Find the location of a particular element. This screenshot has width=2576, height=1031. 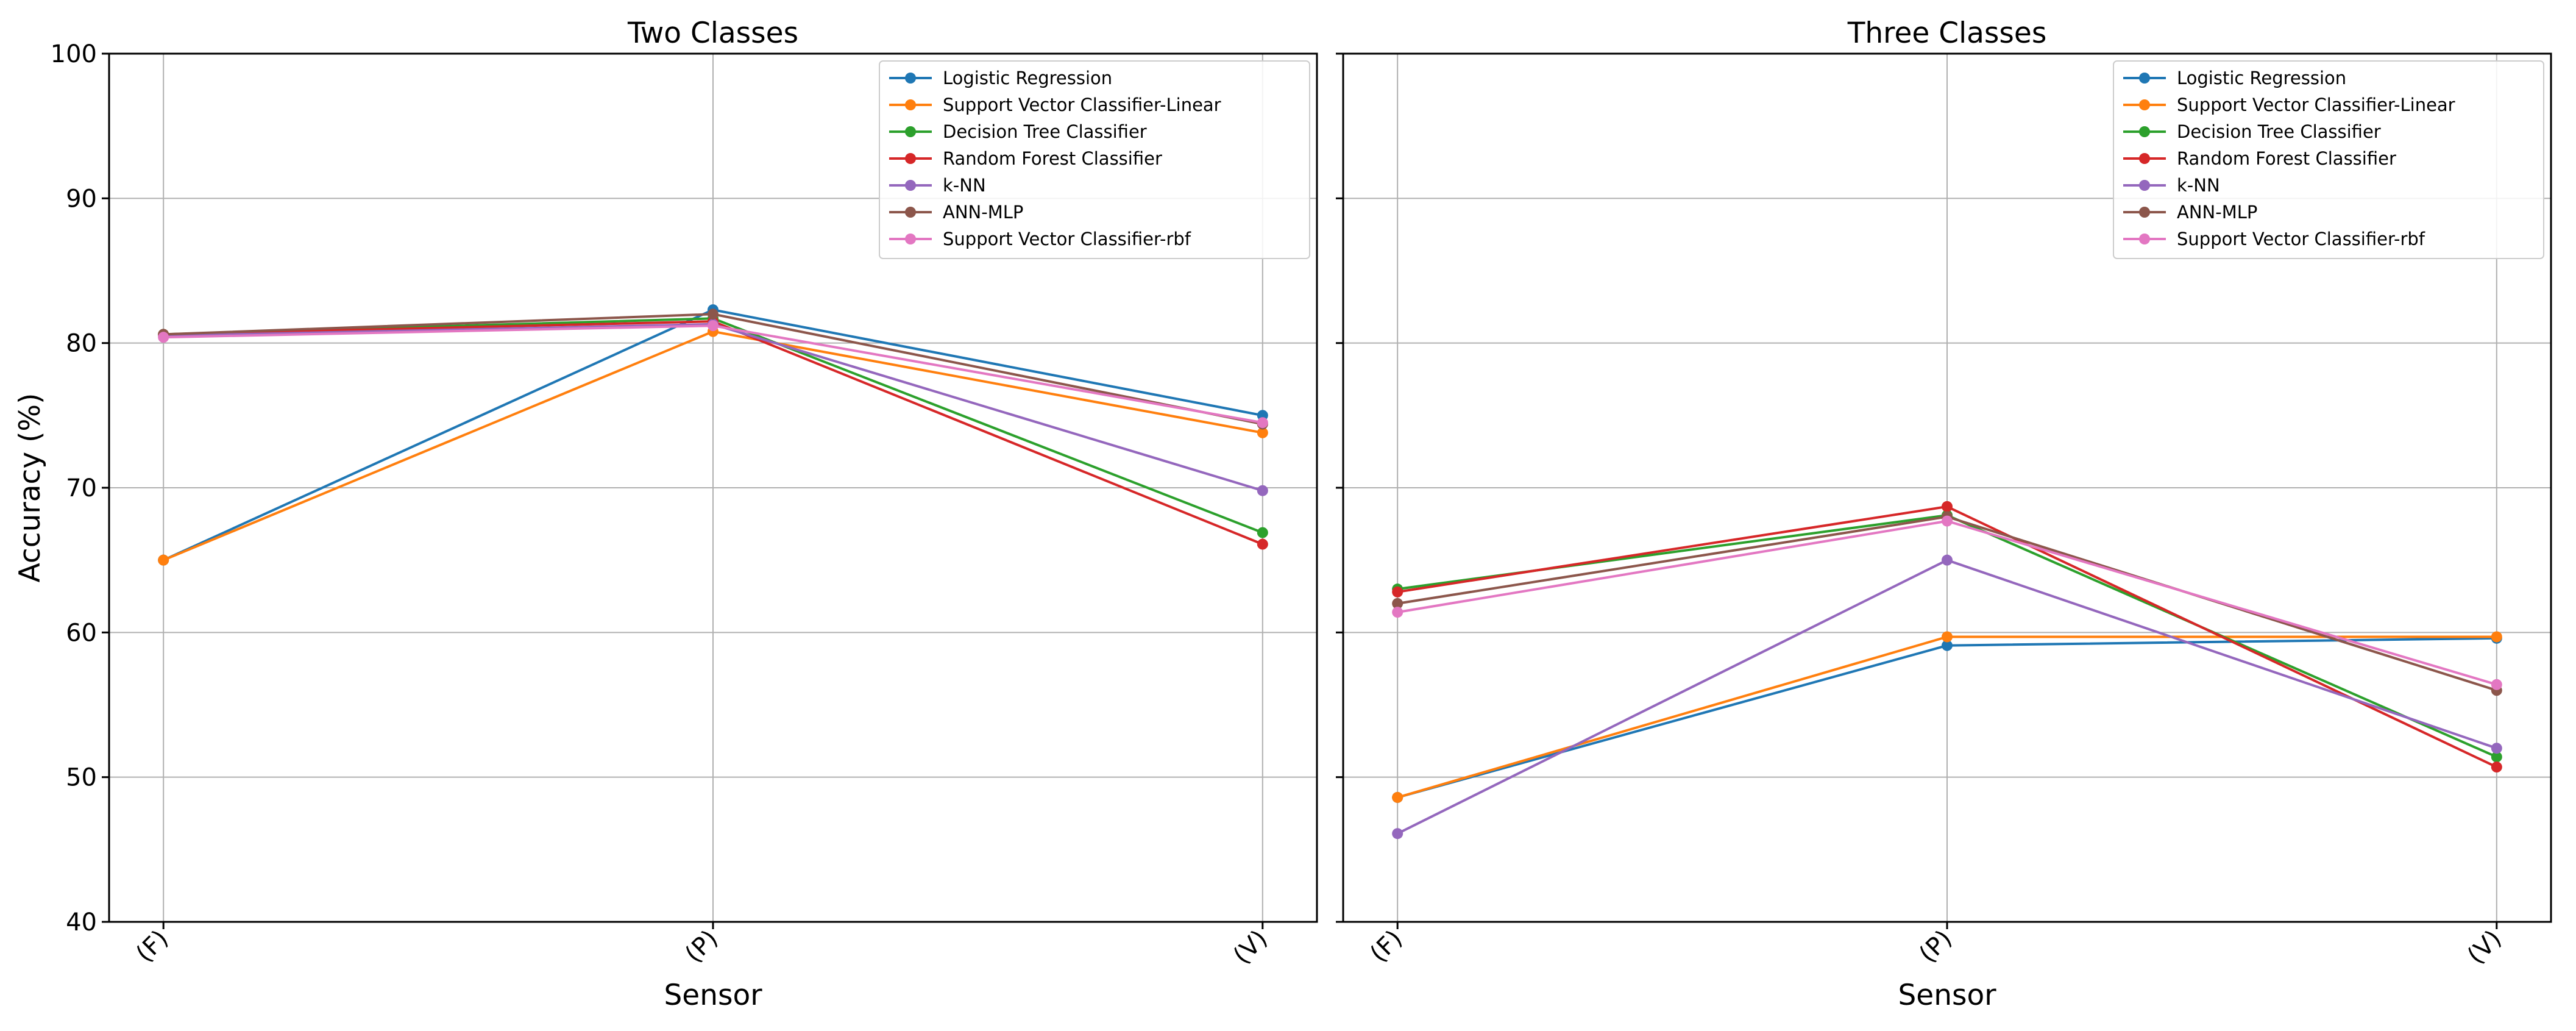

y-tick-label: 80 is located at coordinates (81, 344).